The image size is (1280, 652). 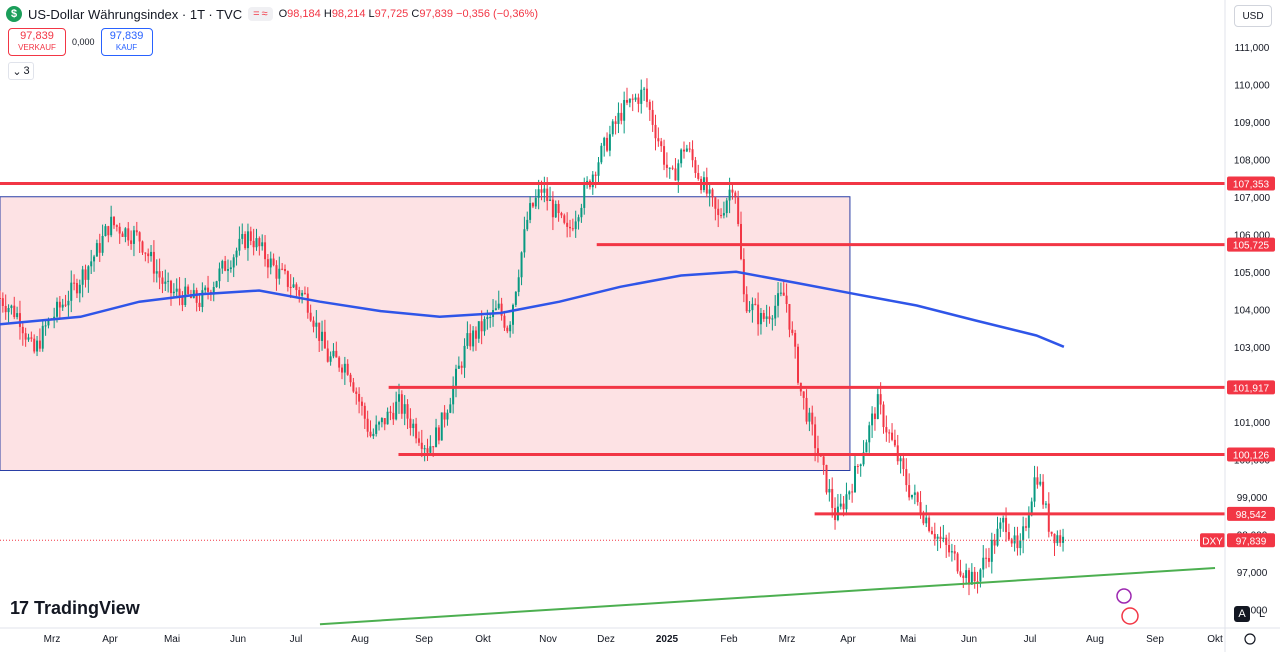 I want to click on trade-panel: 97,839 VERKAUF 0,000 97,839 KAUF, so click(x=80, y=42).